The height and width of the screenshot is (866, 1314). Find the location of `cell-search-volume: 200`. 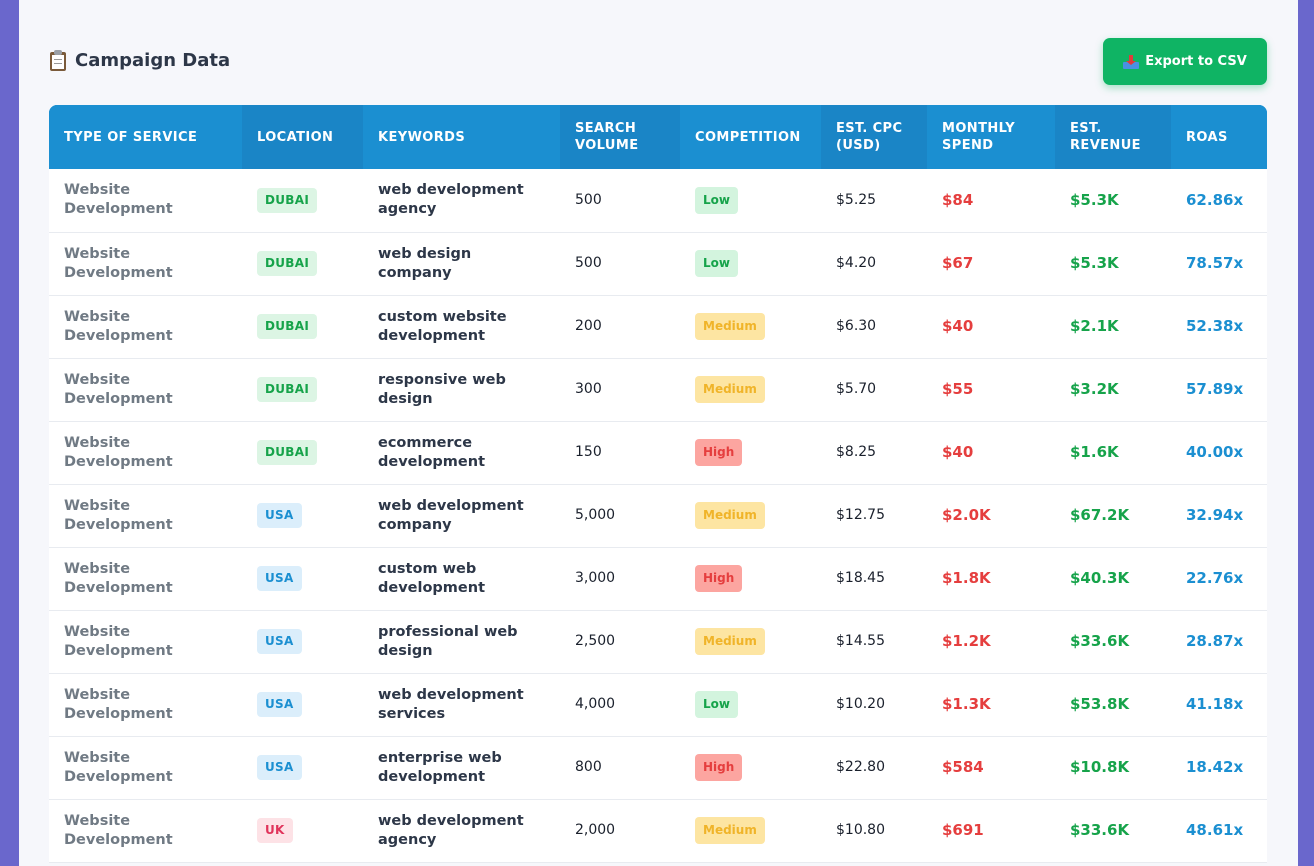

cell-search-volume: 200 is located at coordinates (588, 326).